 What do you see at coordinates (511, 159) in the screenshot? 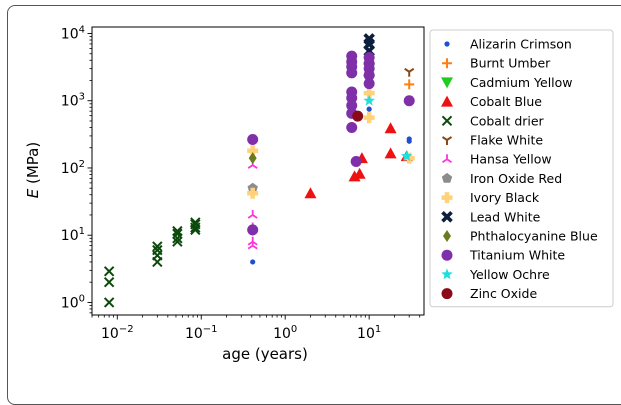
I see `legend-label: Hansa Yellow` at bounding box center [511, 159].